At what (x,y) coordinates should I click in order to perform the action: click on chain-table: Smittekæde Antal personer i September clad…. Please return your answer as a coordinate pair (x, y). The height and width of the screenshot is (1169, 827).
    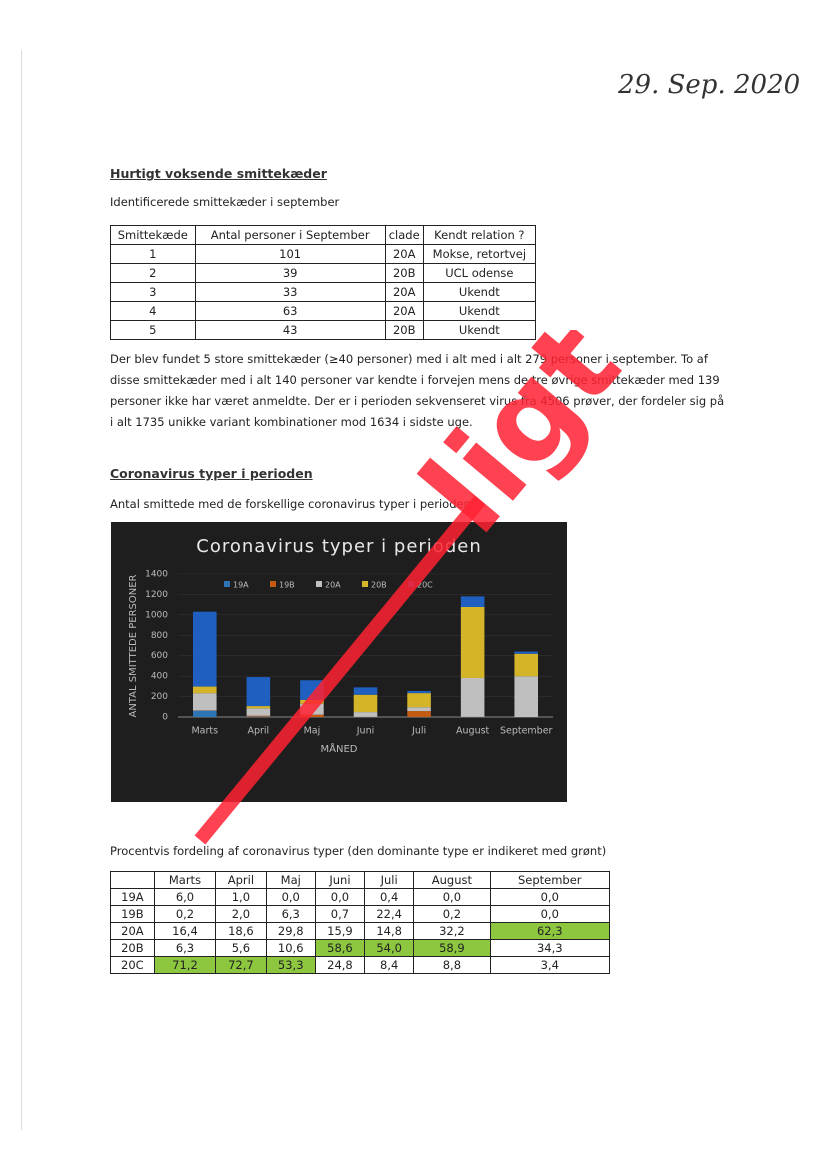
    Looking at the image, I should click on (323, 282).